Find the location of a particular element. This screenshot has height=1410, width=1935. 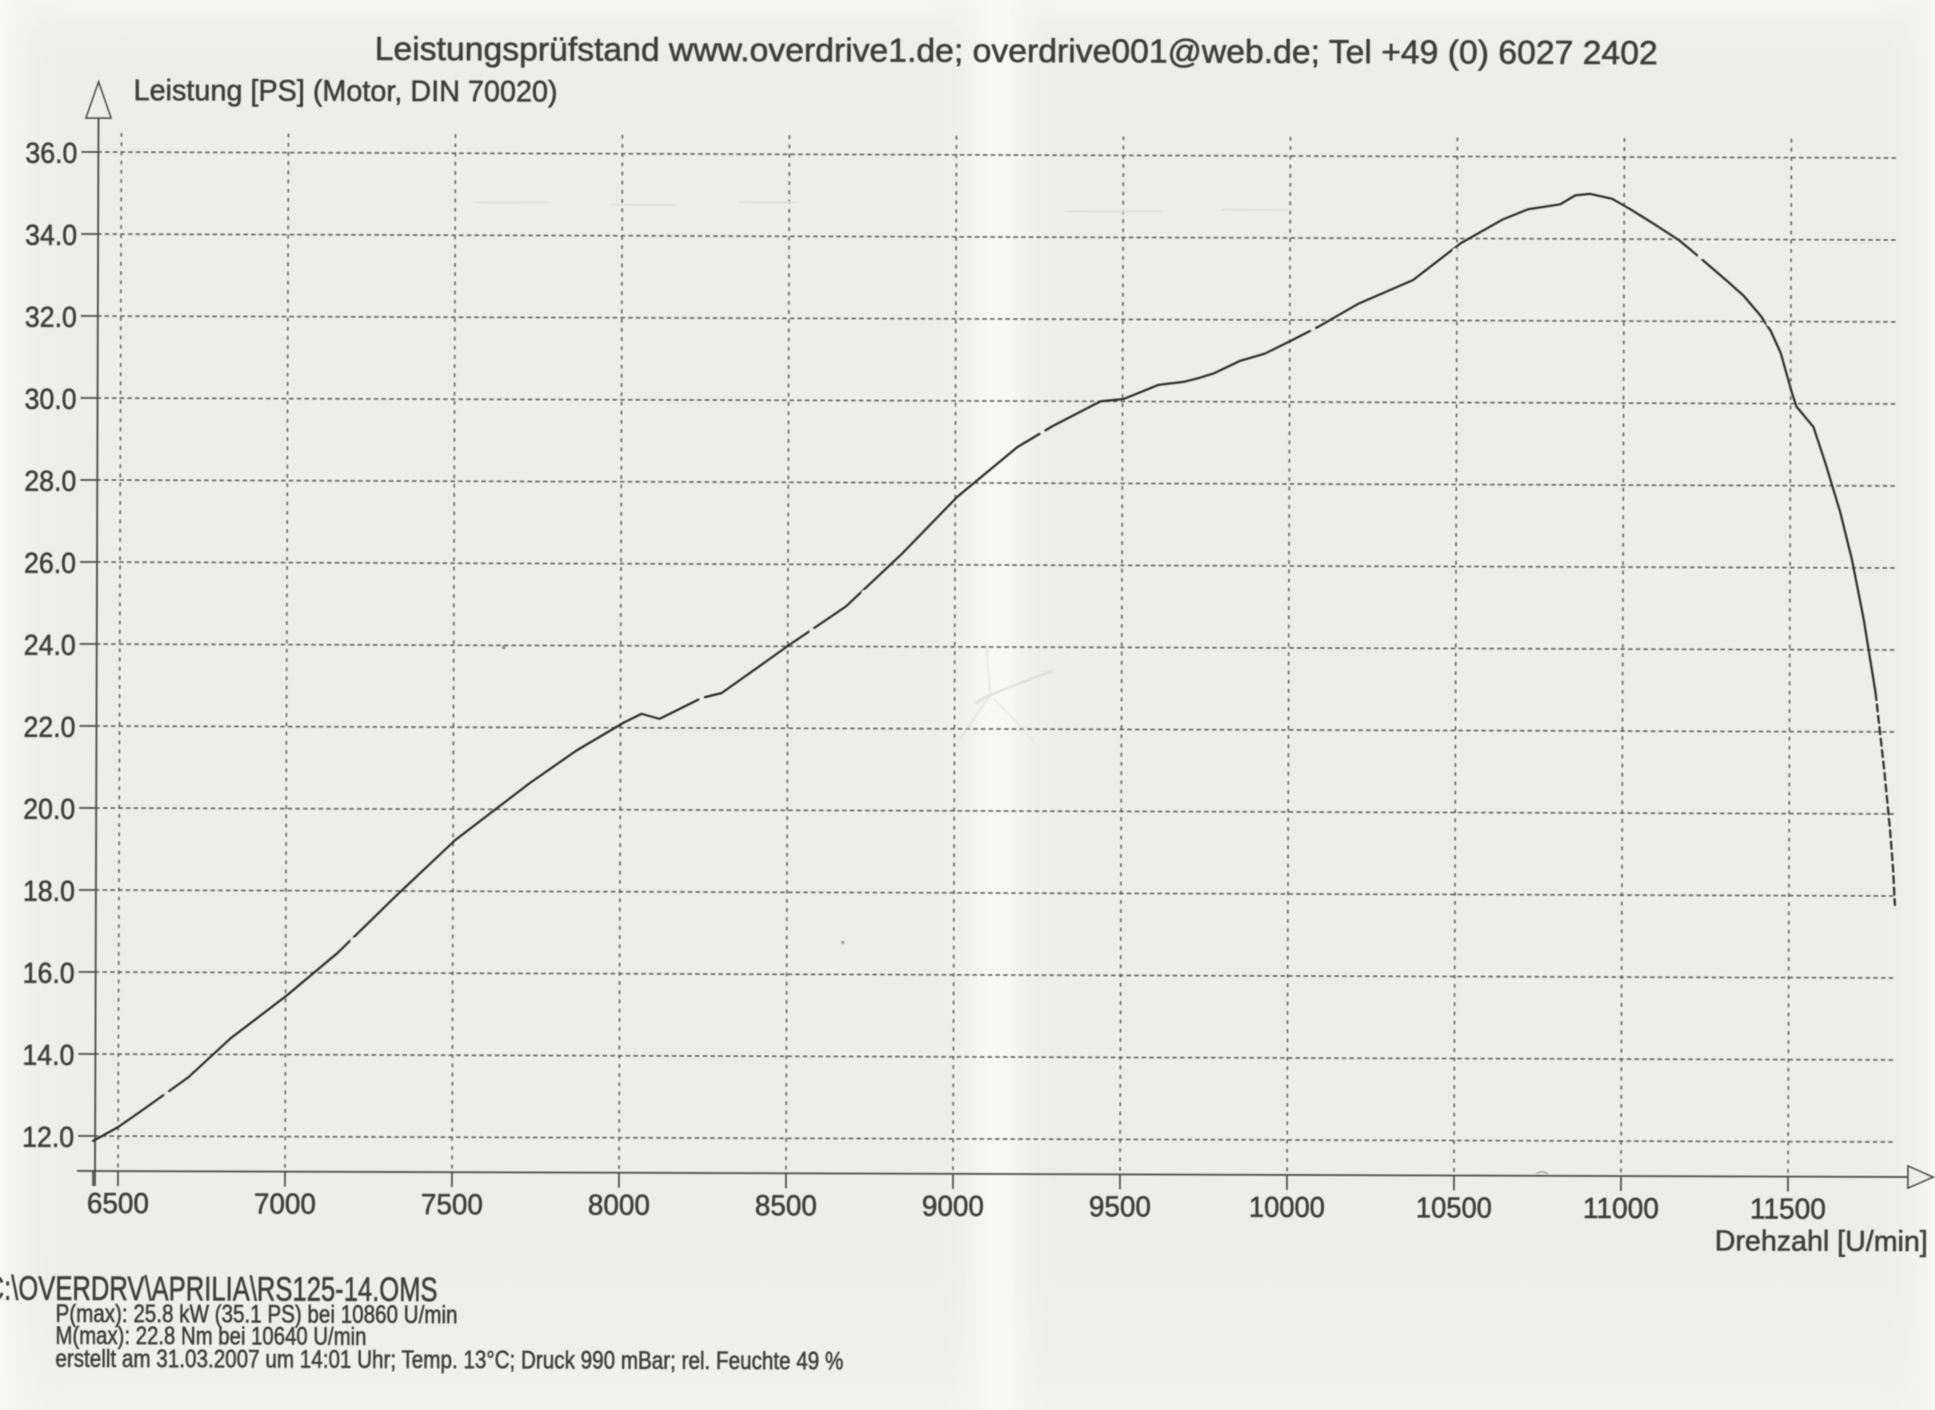

svg-text: 24.0 is located at coordinates (50, 646).